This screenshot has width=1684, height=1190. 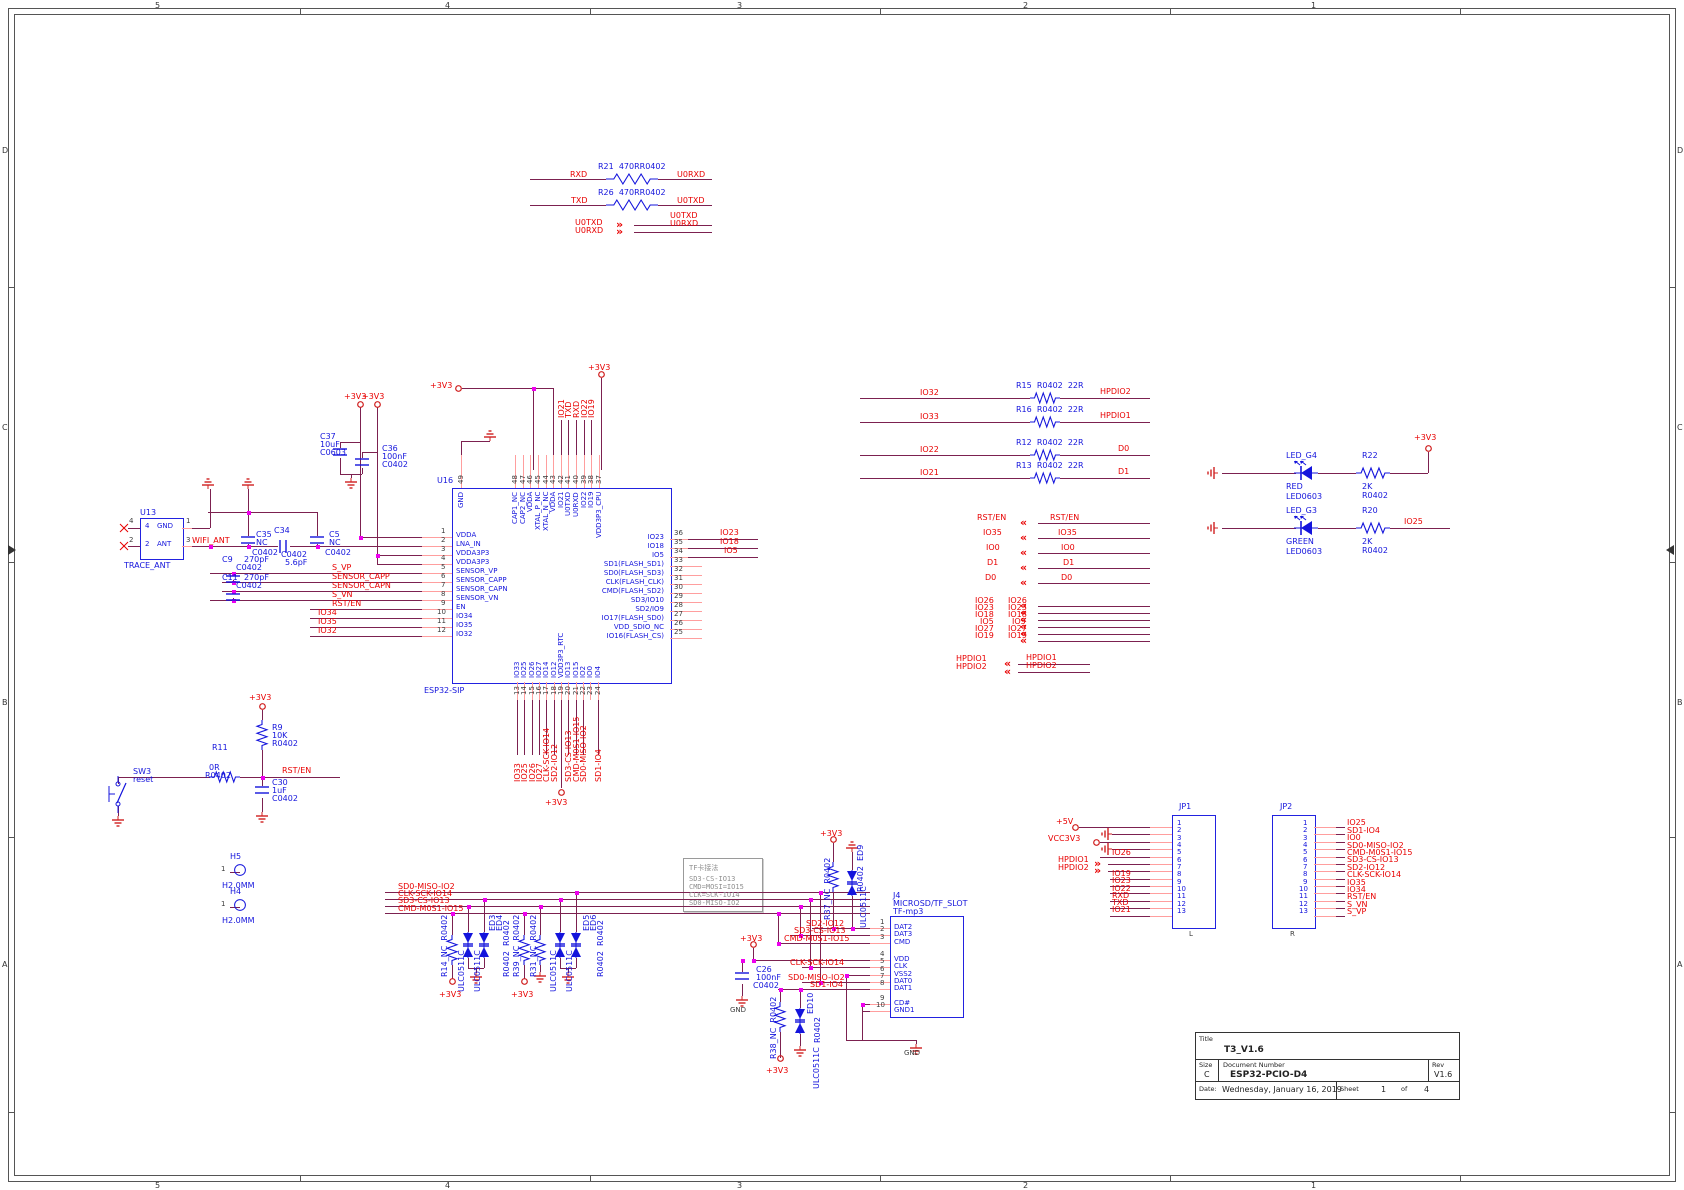 I want to click on component-label: LED_G3, so click(x=1301, y=510).